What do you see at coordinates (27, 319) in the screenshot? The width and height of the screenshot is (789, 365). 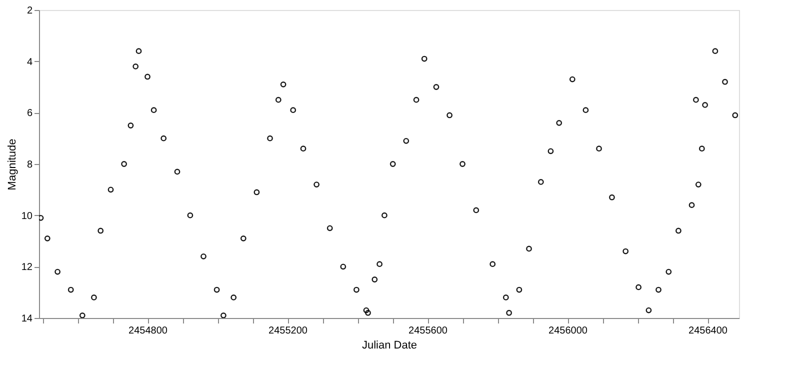 I see `y-tick-label: 14` at bounding box center [27, 319].